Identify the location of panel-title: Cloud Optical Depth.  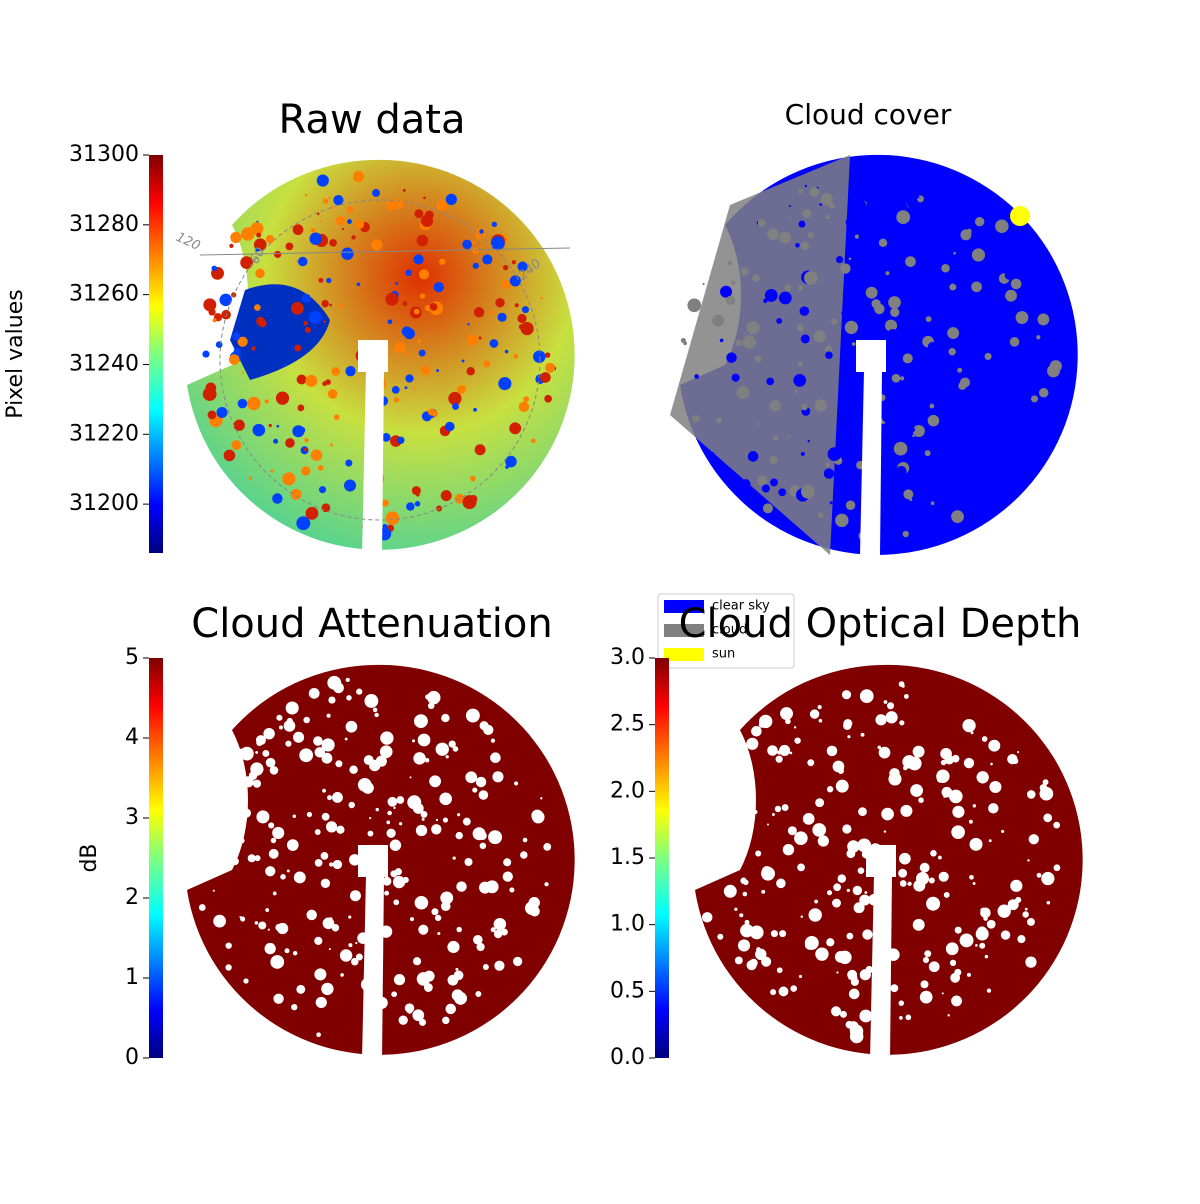
(880, 624).